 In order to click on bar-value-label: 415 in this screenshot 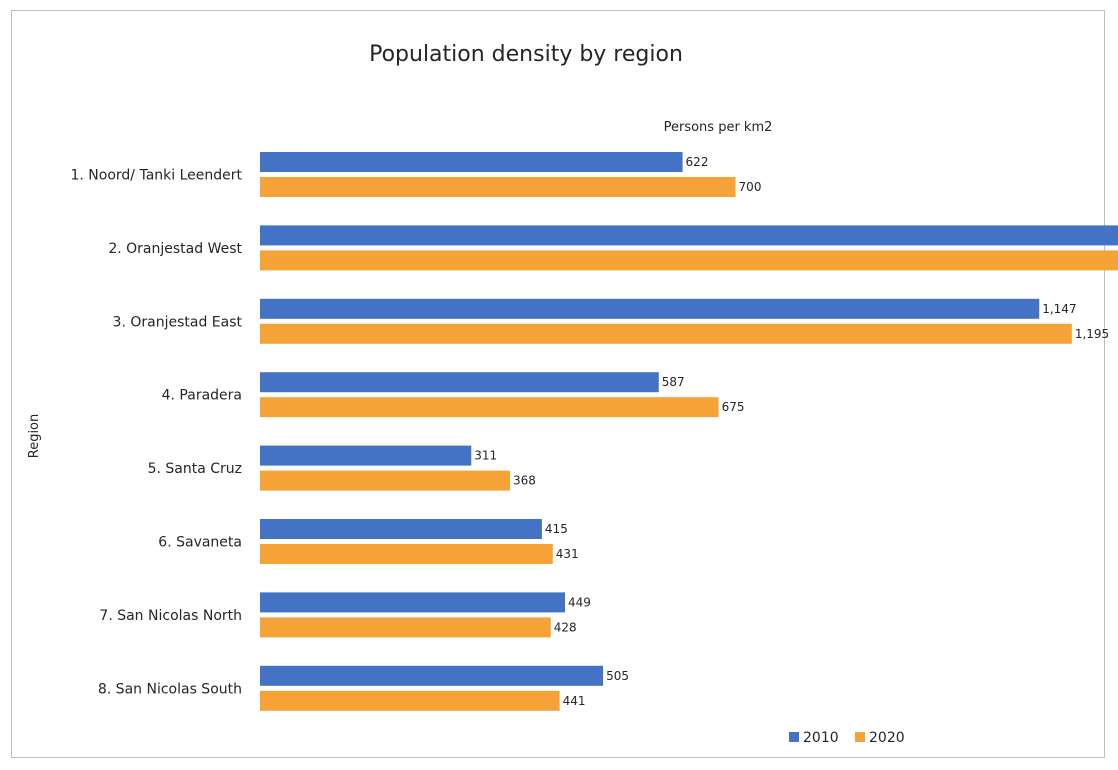, I will do `click(556, 529)`.